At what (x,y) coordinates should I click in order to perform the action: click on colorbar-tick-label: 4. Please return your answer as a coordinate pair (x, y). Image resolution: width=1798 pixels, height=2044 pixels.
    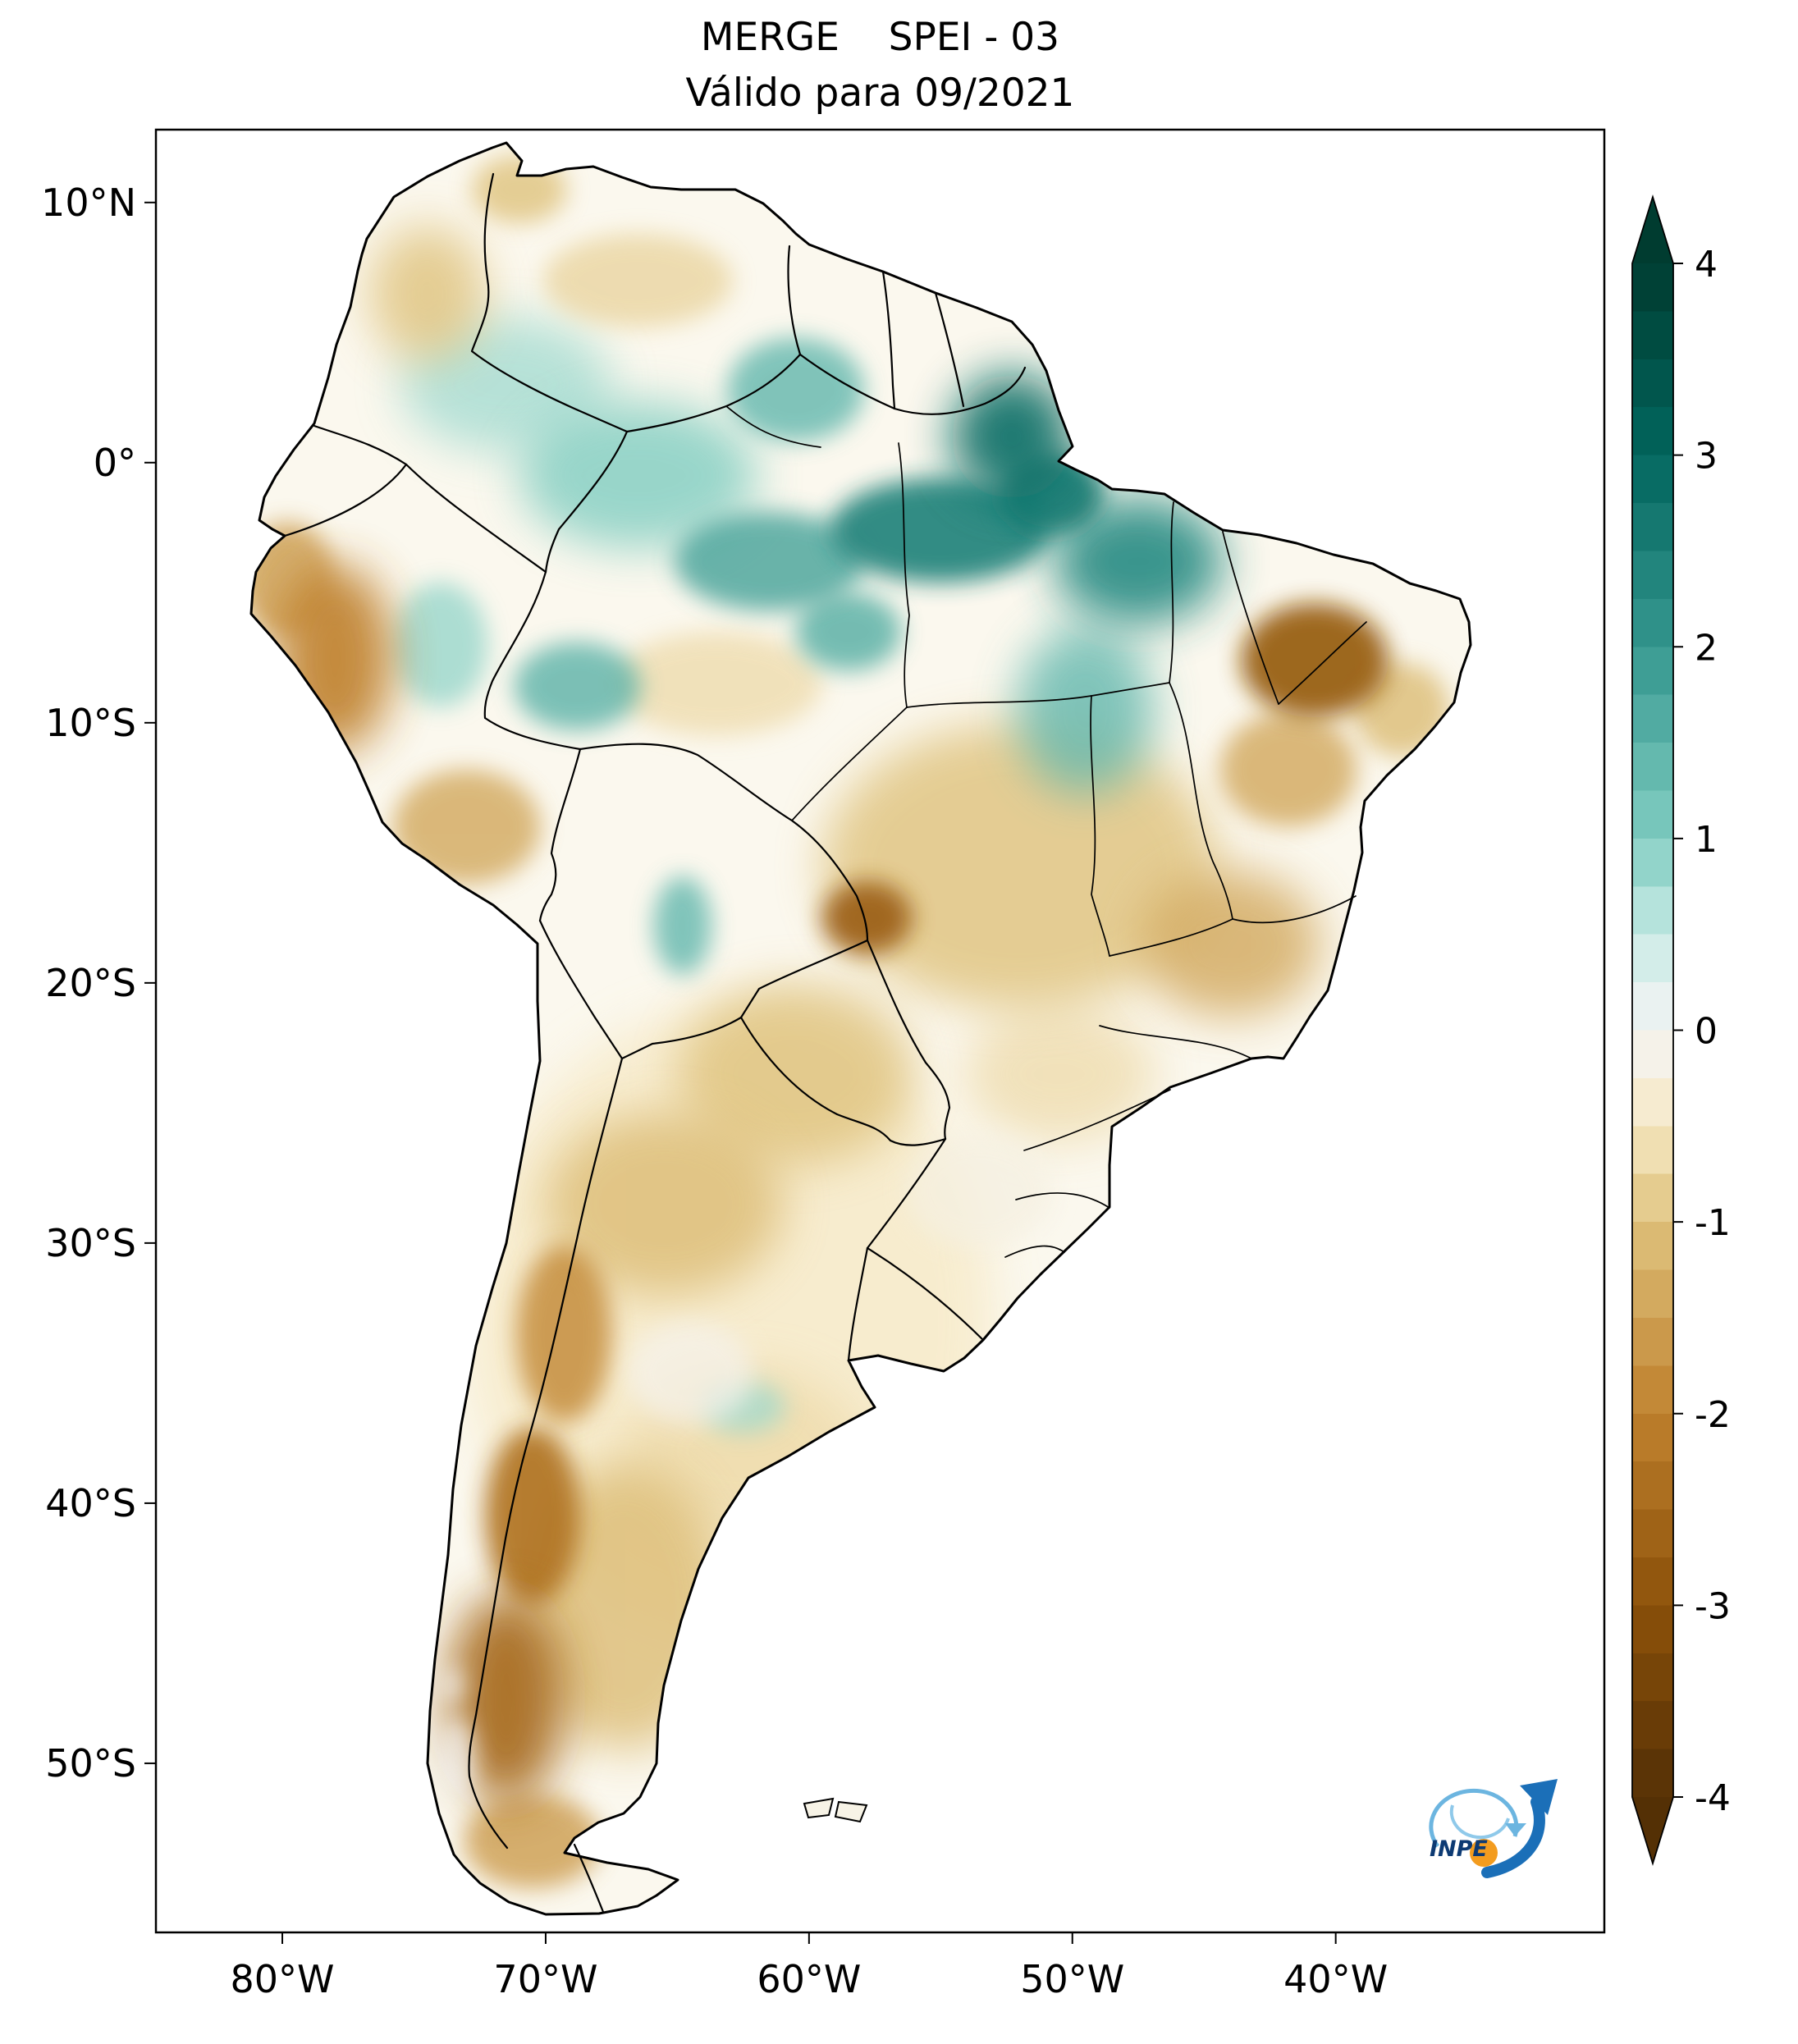
    Looking at the image, I should click on (1706, 265).